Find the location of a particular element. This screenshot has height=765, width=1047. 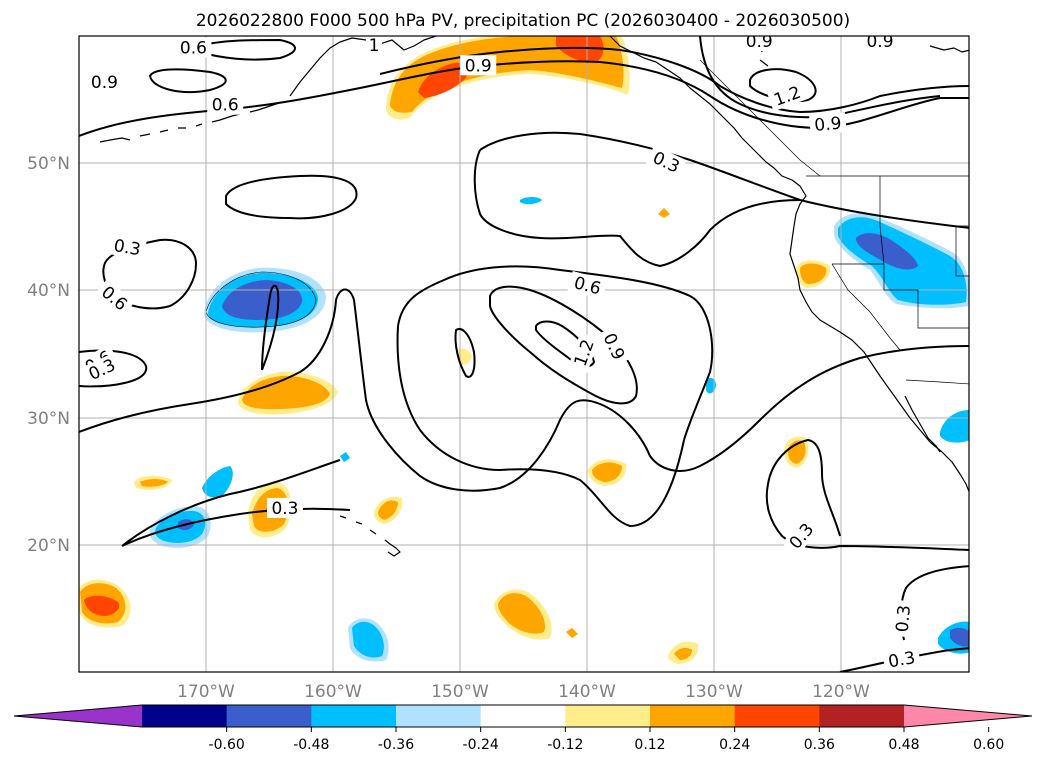

precip-blob-positive-178w-center is located at coordinates (102, 605).